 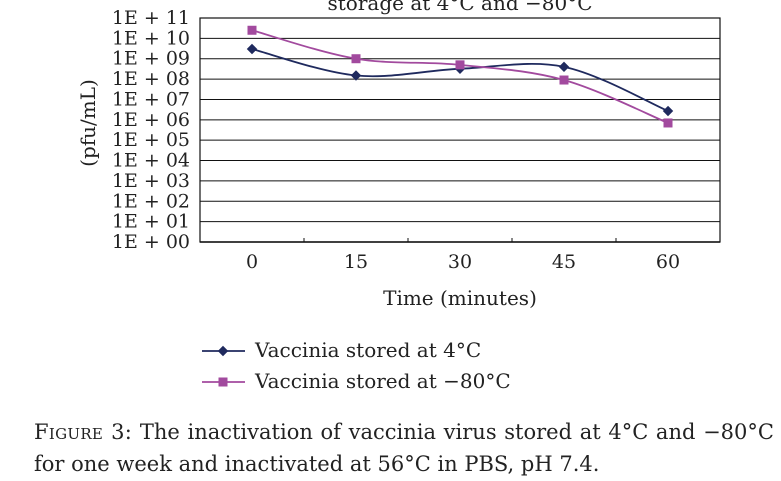 I want to click on x-axis-label: Time (minutes), so click(x=460, y=298).